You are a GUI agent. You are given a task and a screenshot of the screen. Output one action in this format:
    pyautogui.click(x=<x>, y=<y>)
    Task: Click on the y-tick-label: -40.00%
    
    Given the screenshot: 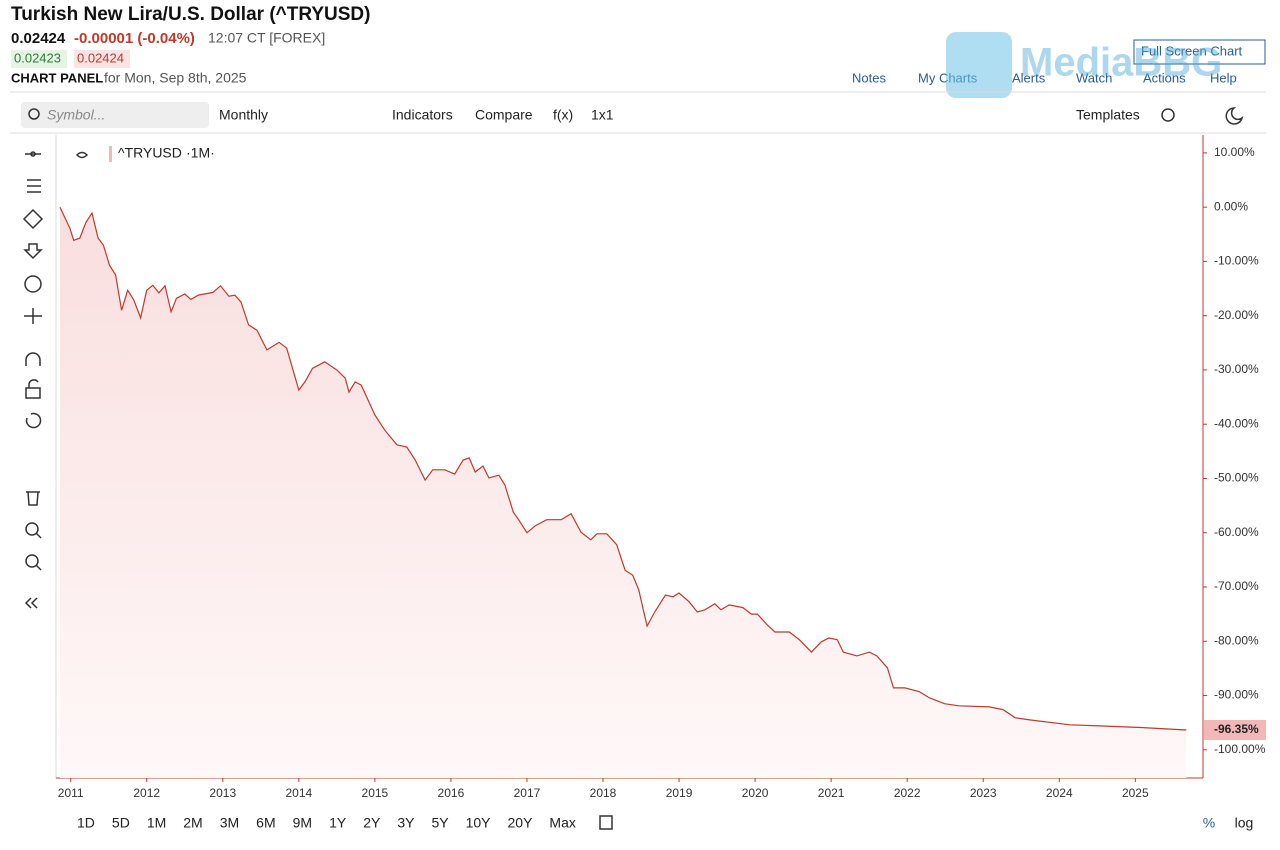 What is the action you would take?
    pyautogui.click(x=1236, y=423)
    